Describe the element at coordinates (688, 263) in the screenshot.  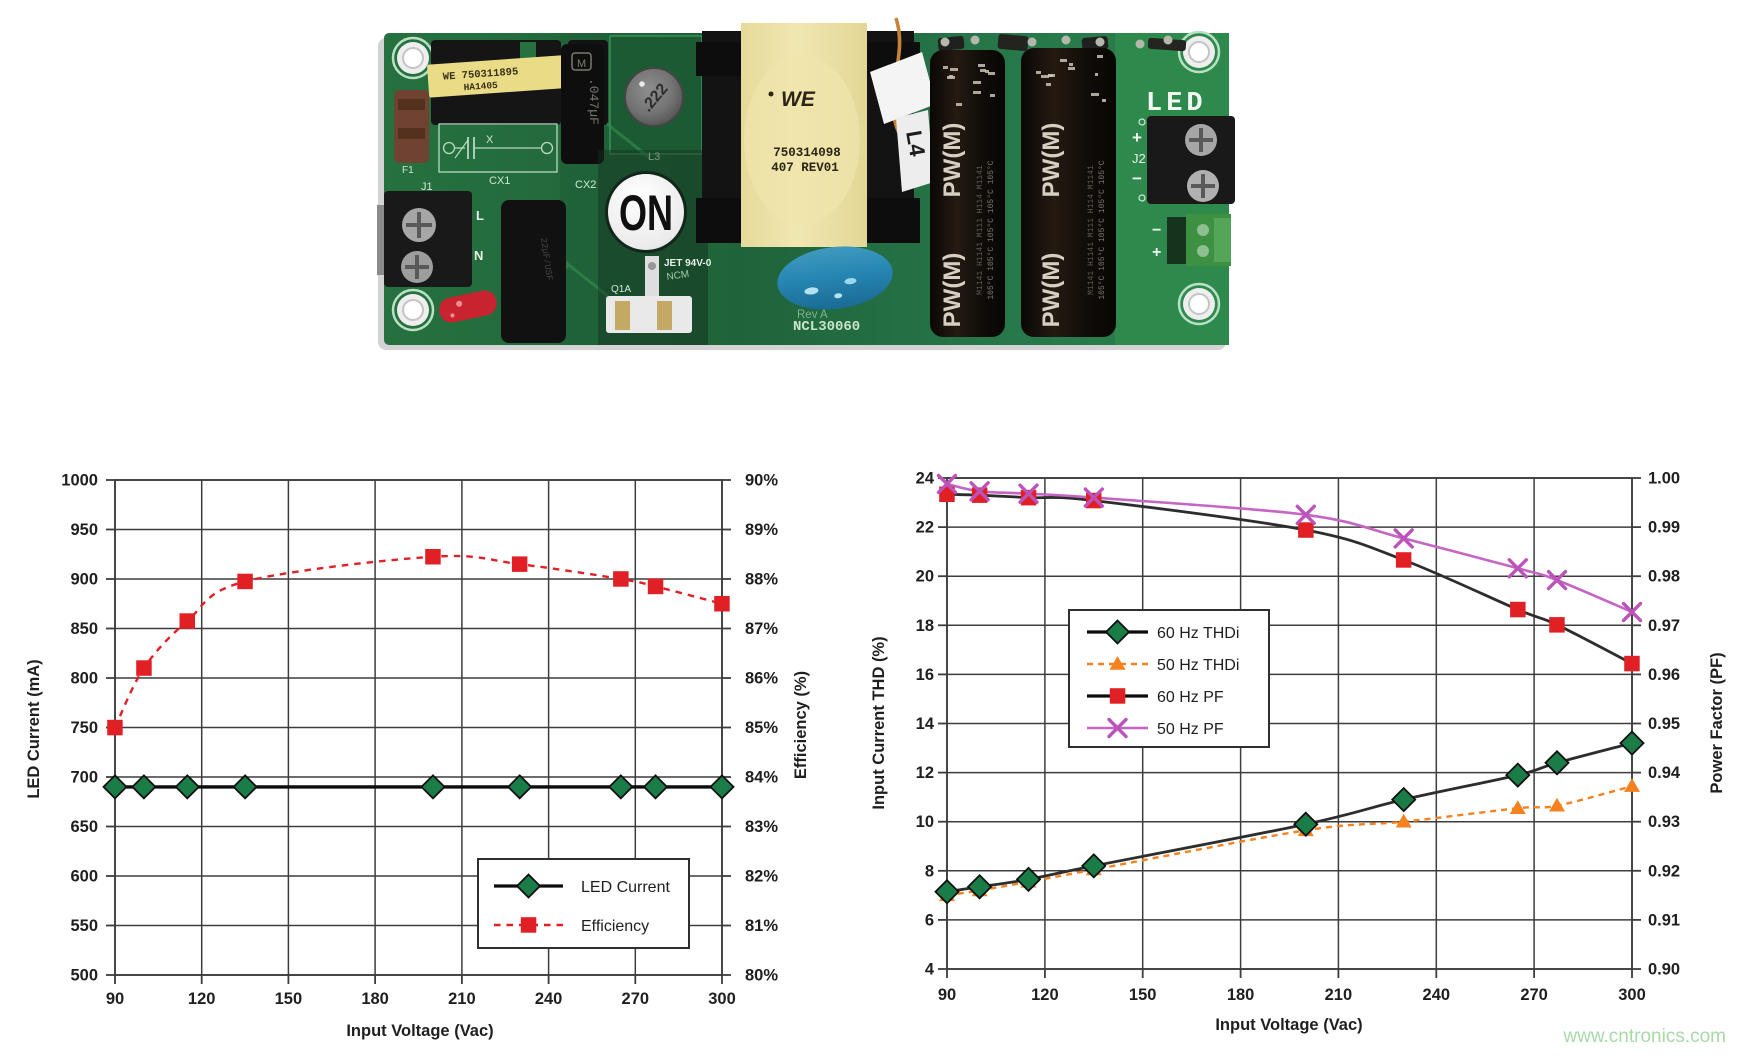
I see `svg-text: JET 94V-0` at that location.